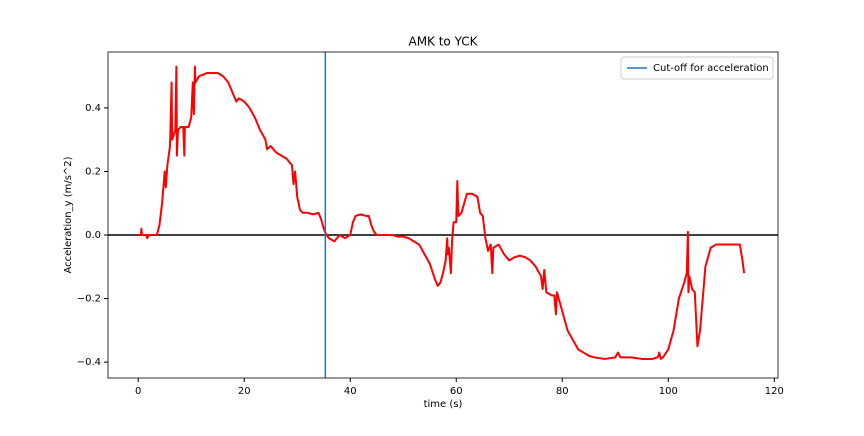 This screenshot has height=436, width=864. What do you see at coordinates (456, 391) in the screenshot?
I see `x-tick-label: 60` at bounding box center [456, 391].